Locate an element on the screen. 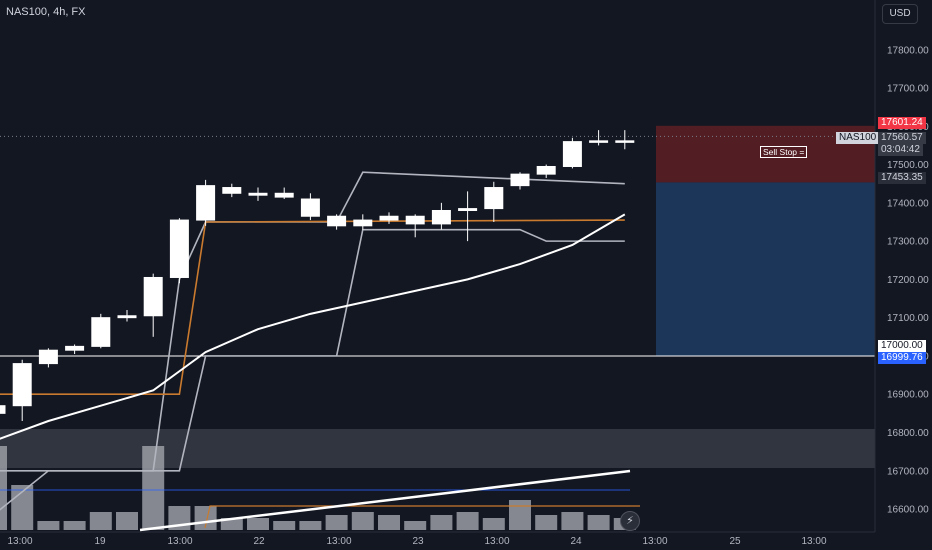 The width and height of the screenshot is (932, 550). current-price-tag: 17560.57 is located at coordinates (902, 138).